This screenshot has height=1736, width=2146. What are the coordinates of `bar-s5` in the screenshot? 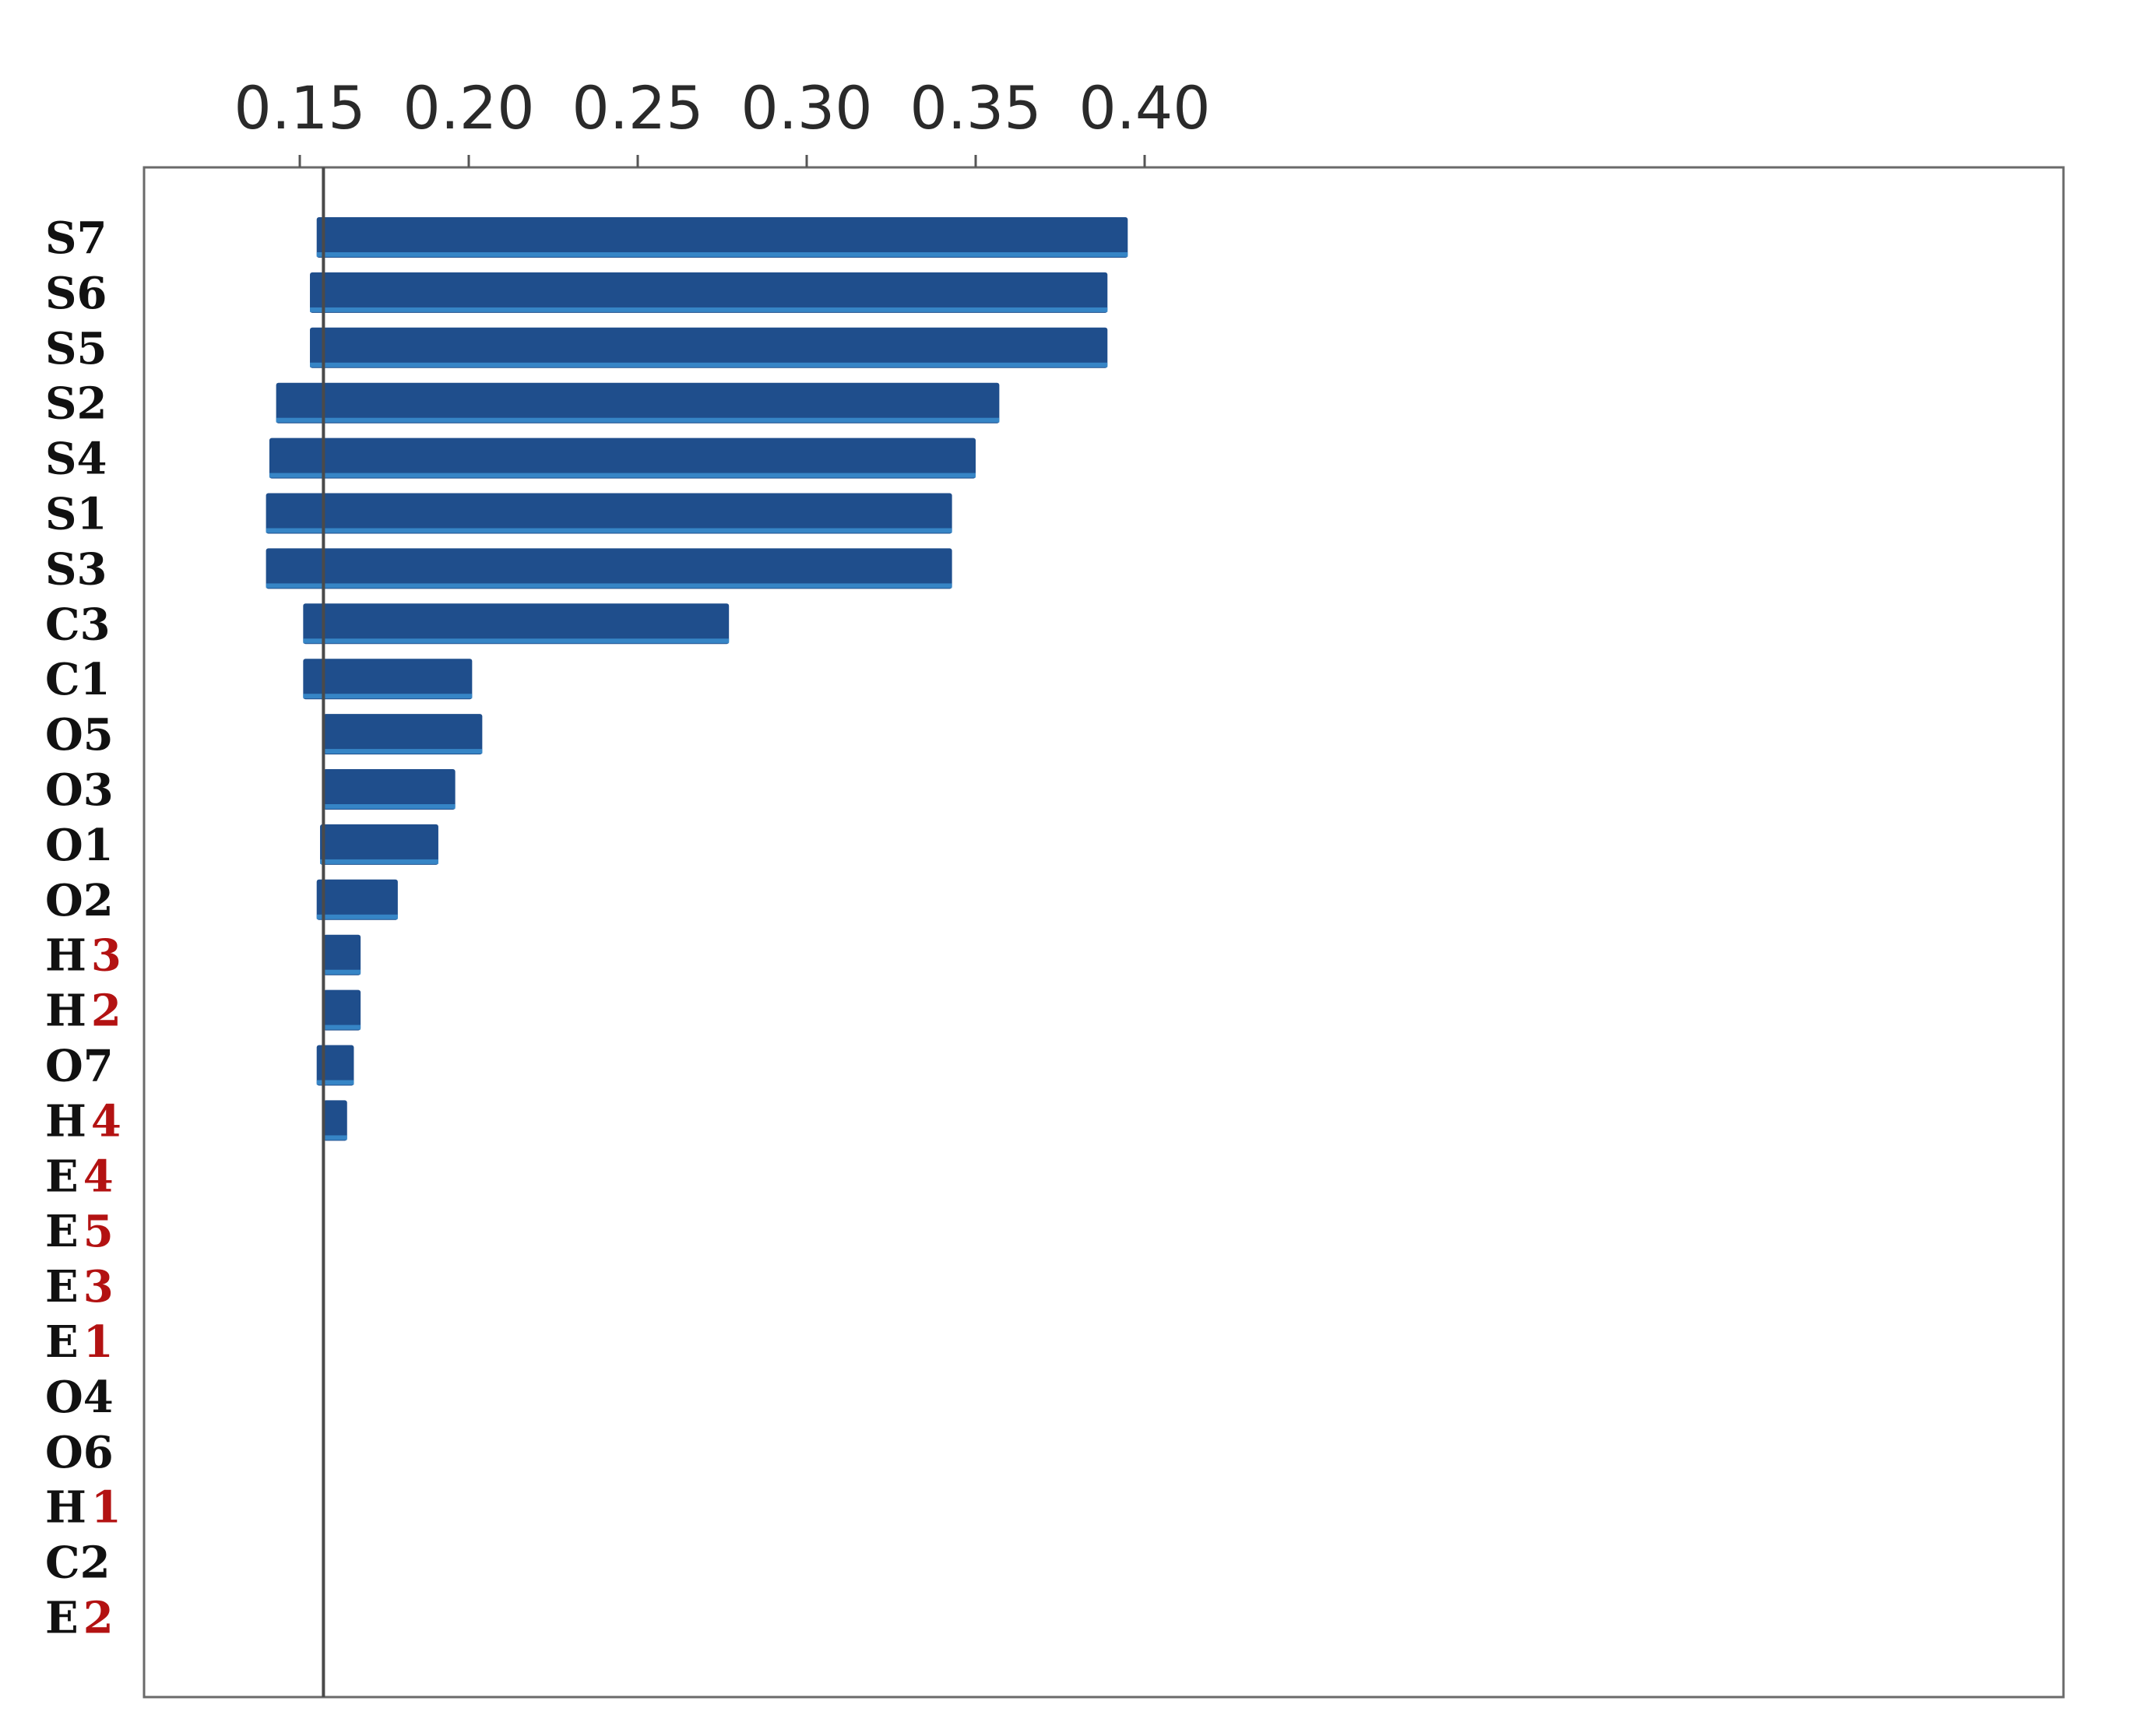 It's located at (709, 347).